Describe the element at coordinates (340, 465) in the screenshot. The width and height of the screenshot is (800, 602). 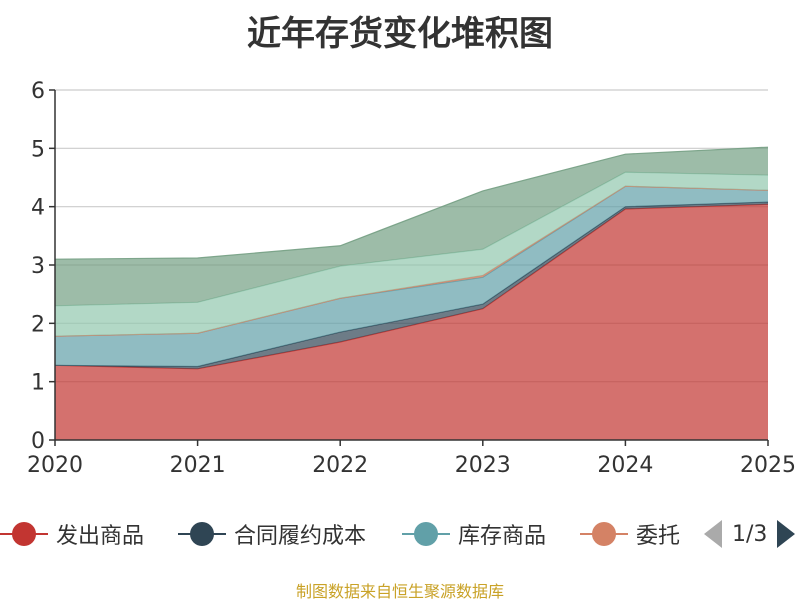
I see `x-tick-label-2022: 2022` at that location.